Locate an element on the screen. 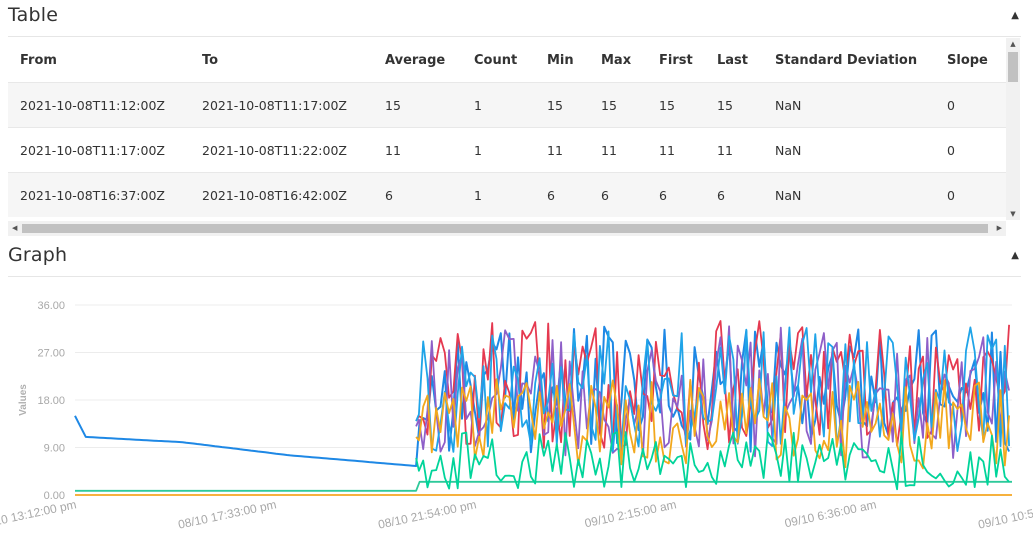 This screenshot has height=545, width=1033. col-header-to: To is located at coordinates (210, 60).